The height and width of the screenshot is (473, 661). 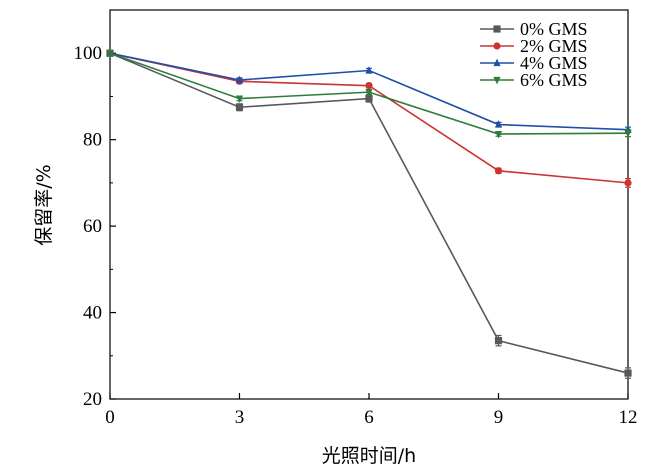 I want to click on x-tick-label: 6, so click(x=369, y=417).